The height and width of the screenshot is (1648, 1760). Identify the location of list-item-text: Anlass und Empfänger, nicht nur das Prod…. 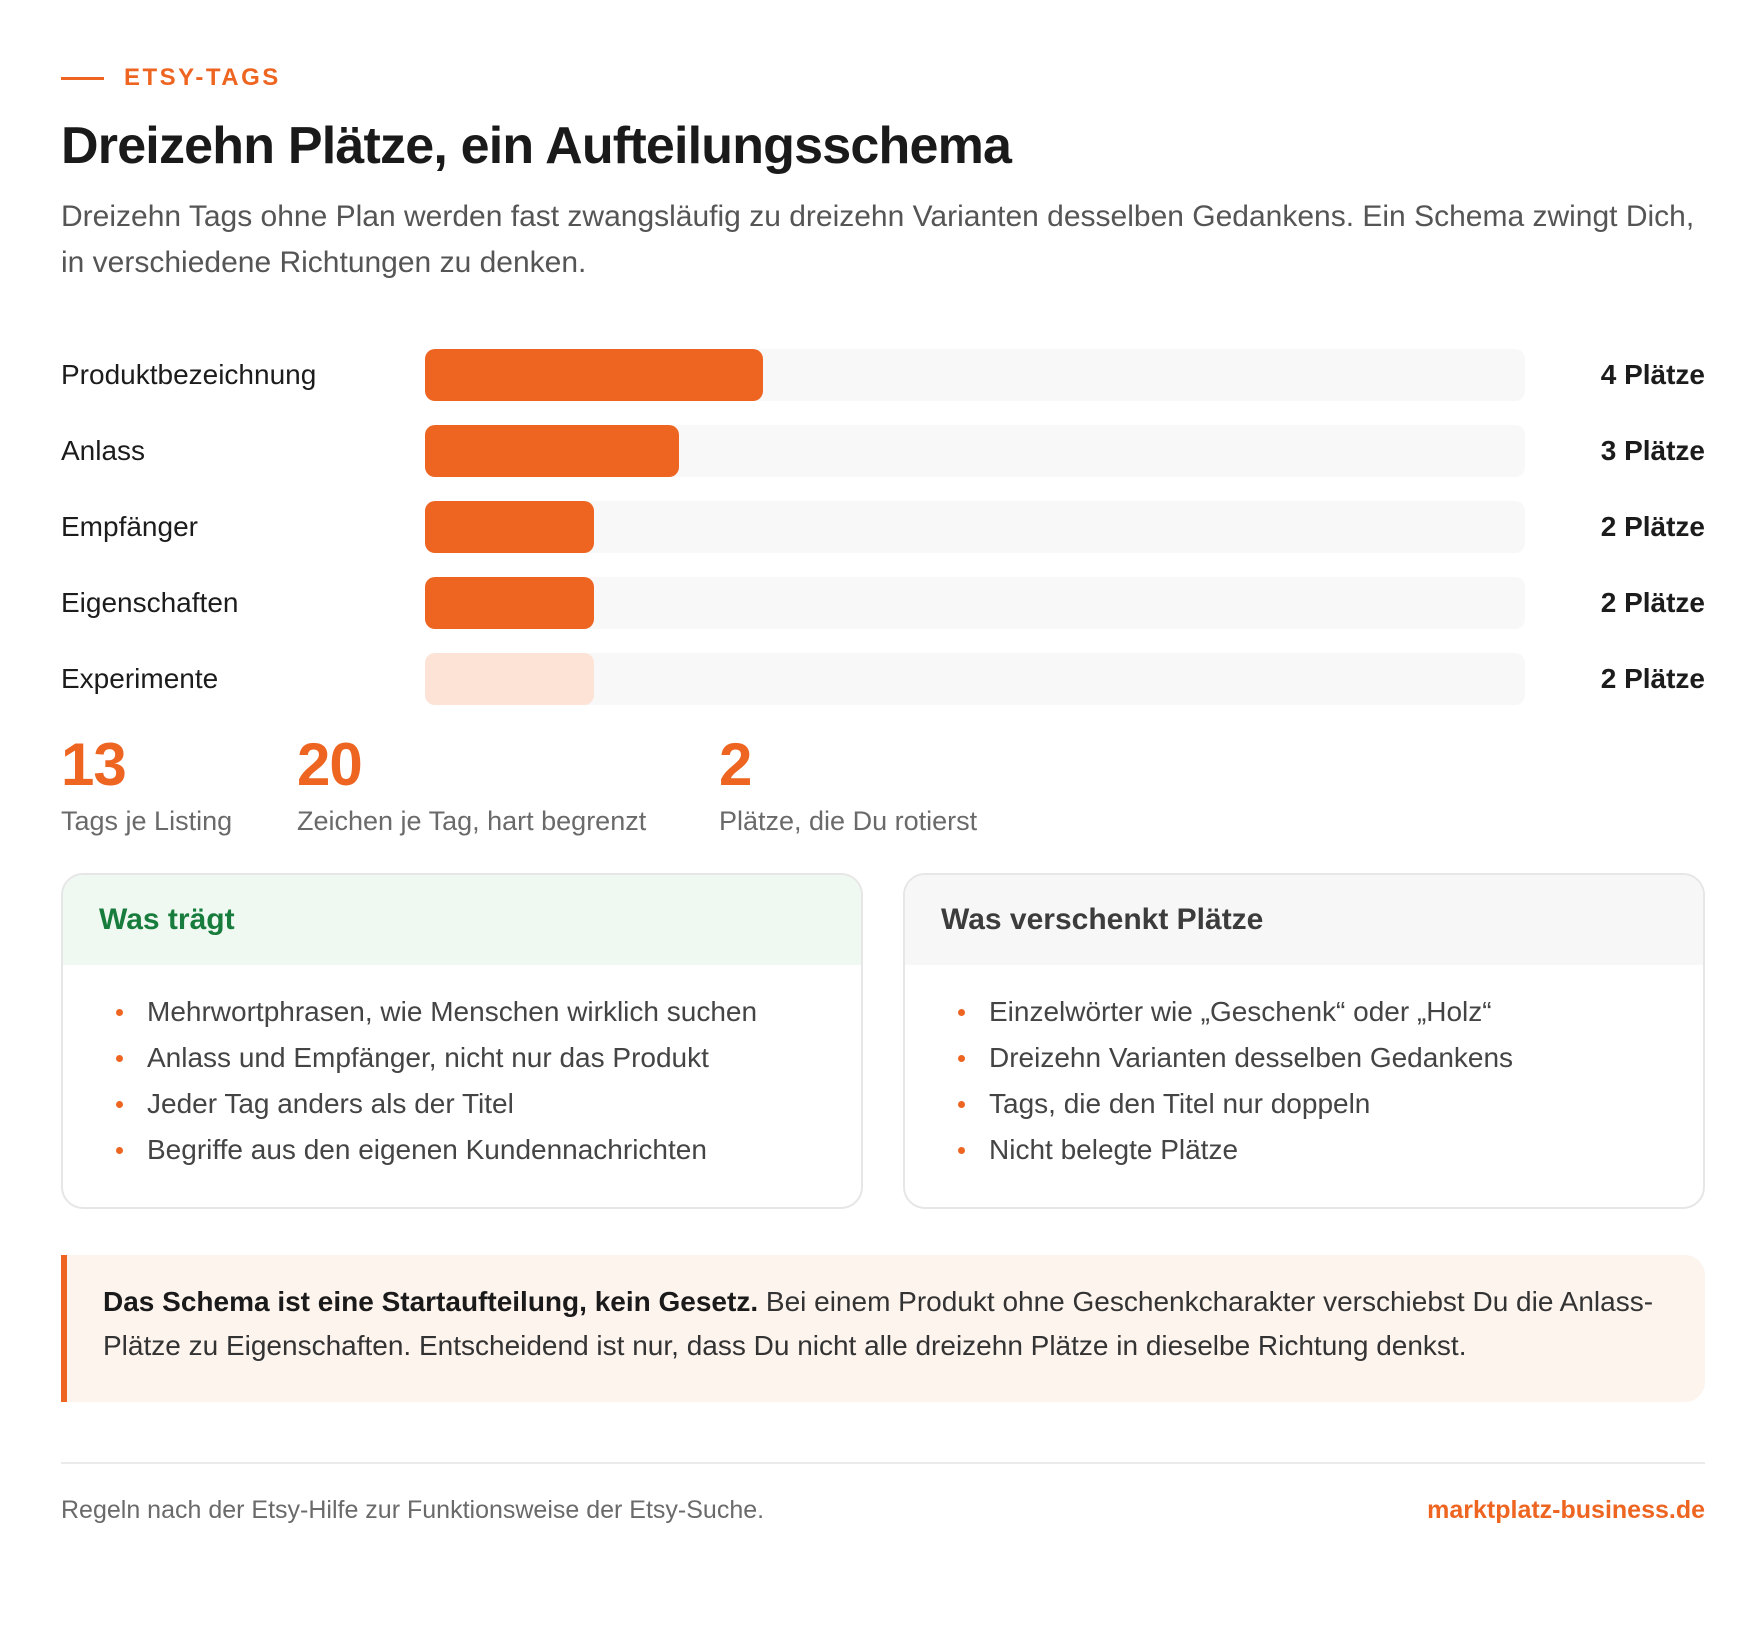
(428, 1057).